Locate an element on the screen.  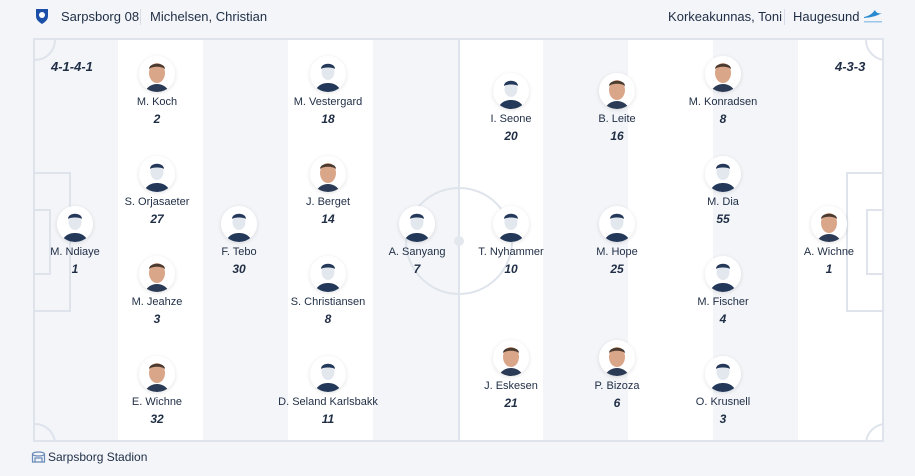
player-number: 55 is located at coordinates (723, 219).